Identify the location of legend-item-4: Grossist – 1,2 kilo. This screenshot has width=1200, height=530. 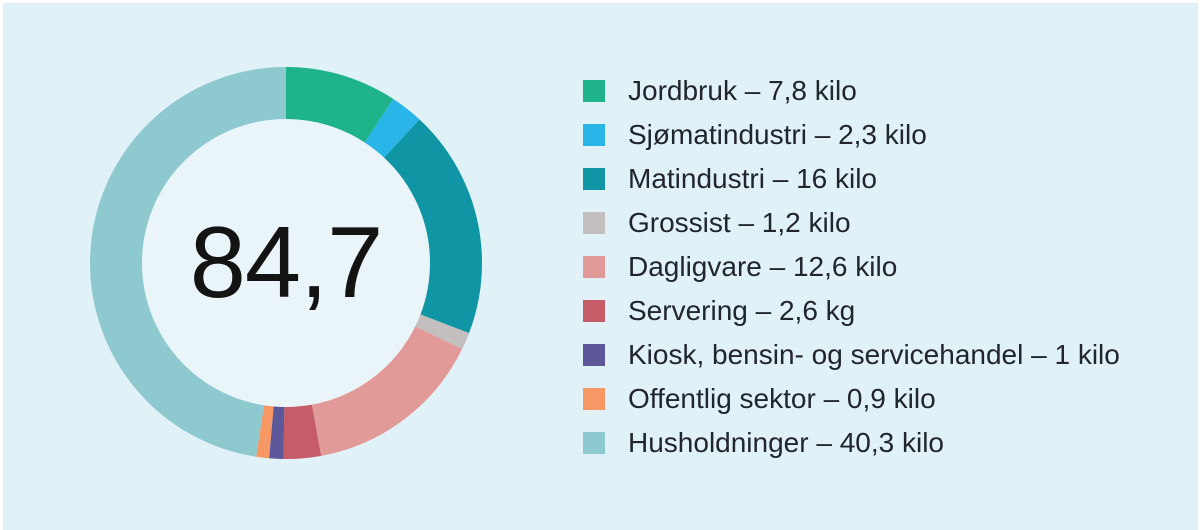
(851, 223).